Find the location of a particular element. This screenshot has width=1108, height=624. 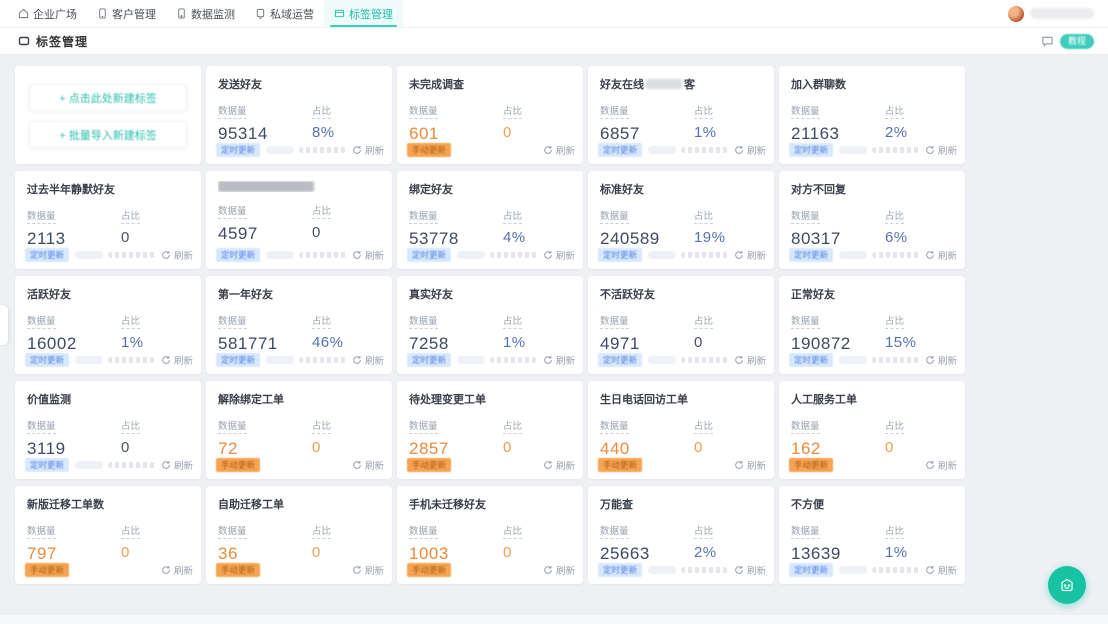

card-title: 发送好友 is located at coordinates (240, 85).